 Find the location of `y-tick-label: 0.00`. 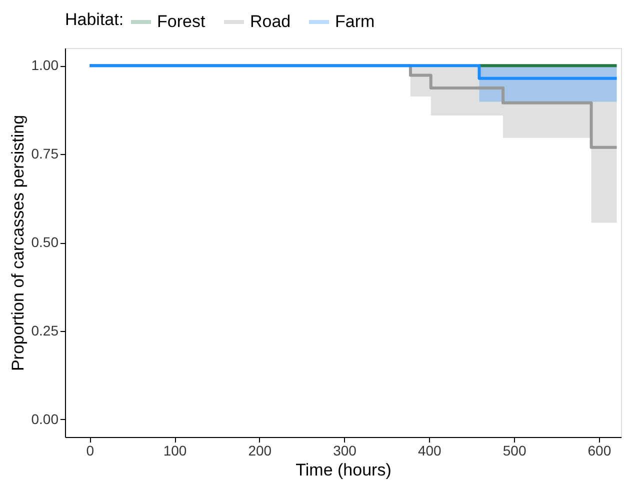

y-tick-label: 0.00 is located at coordinates (45, 418).